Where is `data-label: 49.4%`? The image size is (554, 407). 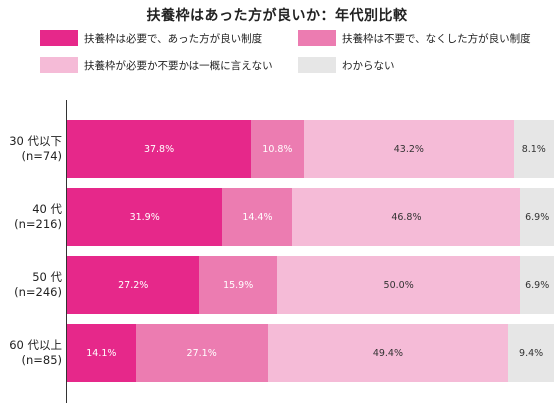 data-label: 49.4% is located at coordinates (387, 353).